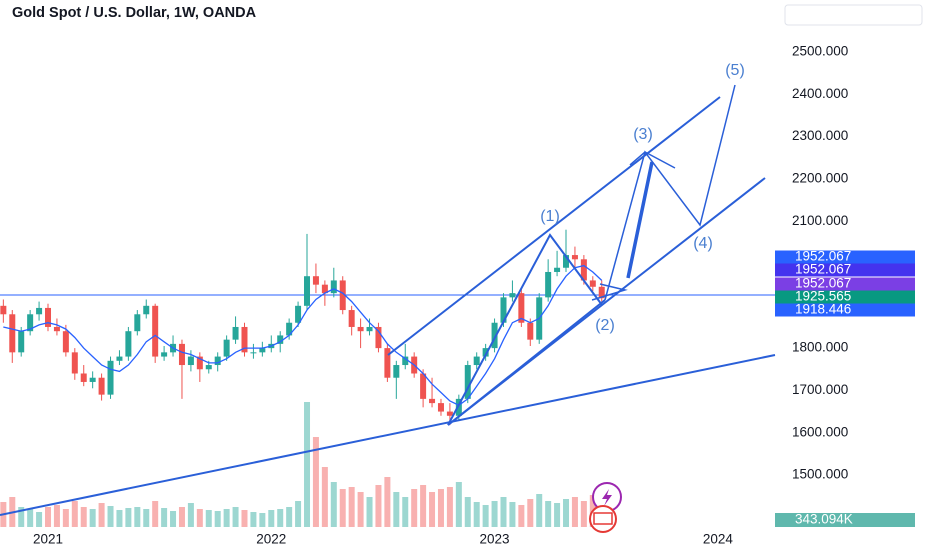 The image size is (932, 550). I want to click on y-tick-label: 1700.000, so click(820, 389).